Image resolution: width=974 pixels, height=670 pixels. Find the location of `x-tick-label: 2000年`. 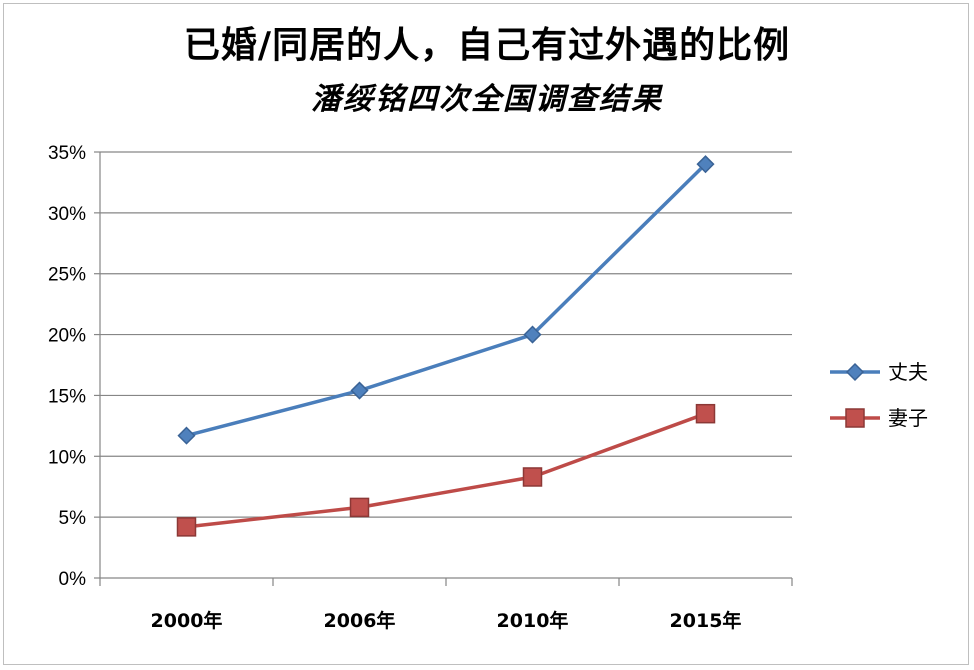

x-tick-label: 2000年 is located at coordinates (187, 620).